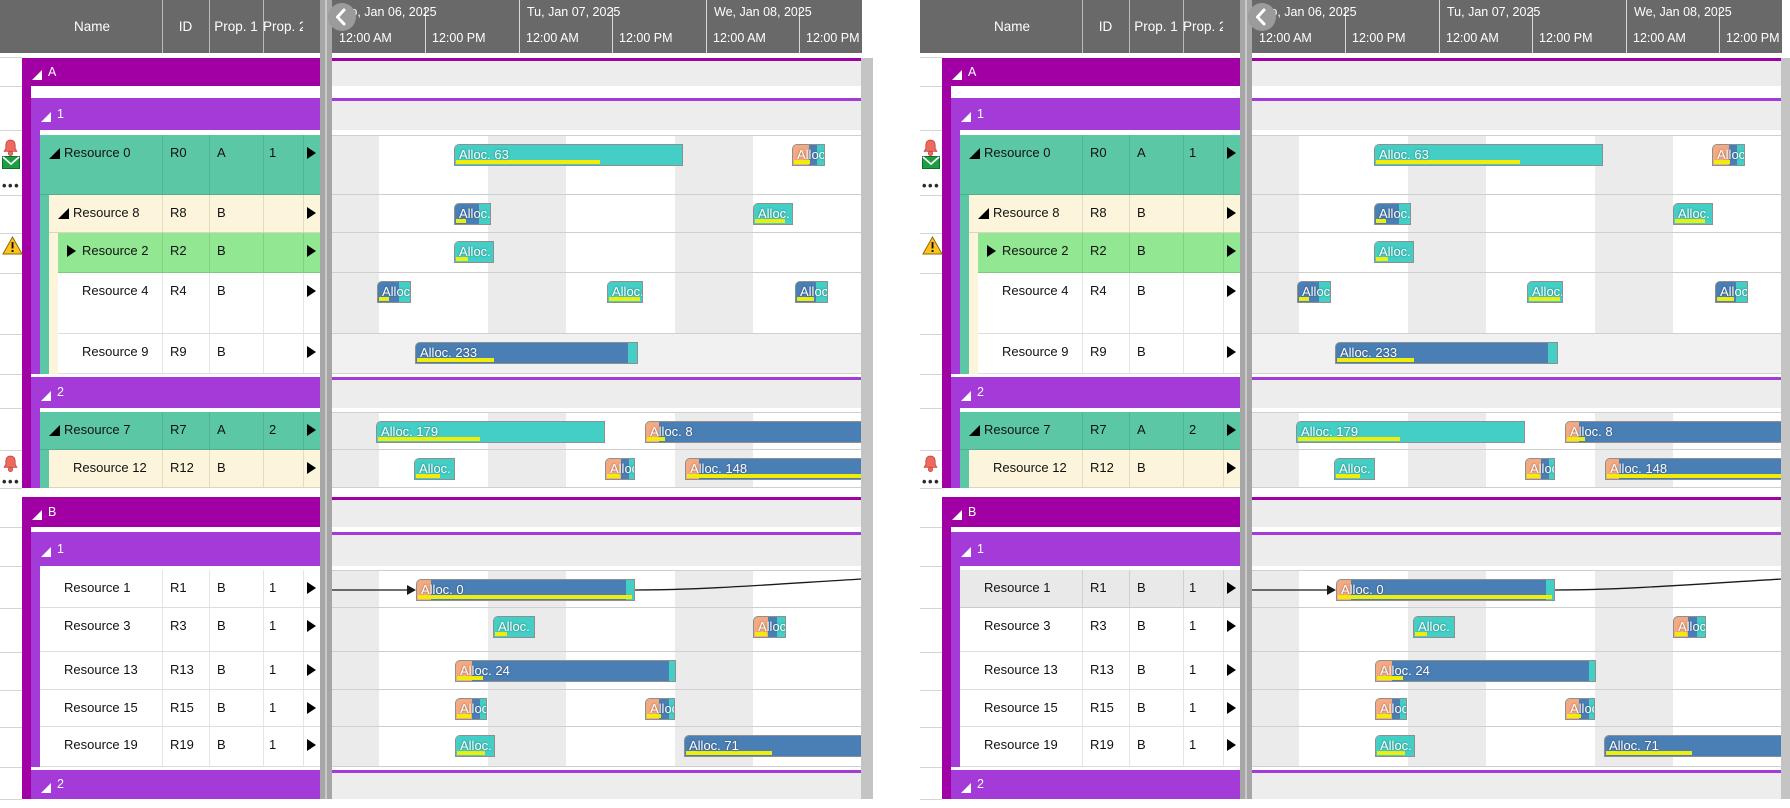 This screenshot has height=808, width=1790. Describe the element at coordinates (180, 708) in the screenshot. I see `table-row-R15: Resource 15 R15 B 1` at that location.